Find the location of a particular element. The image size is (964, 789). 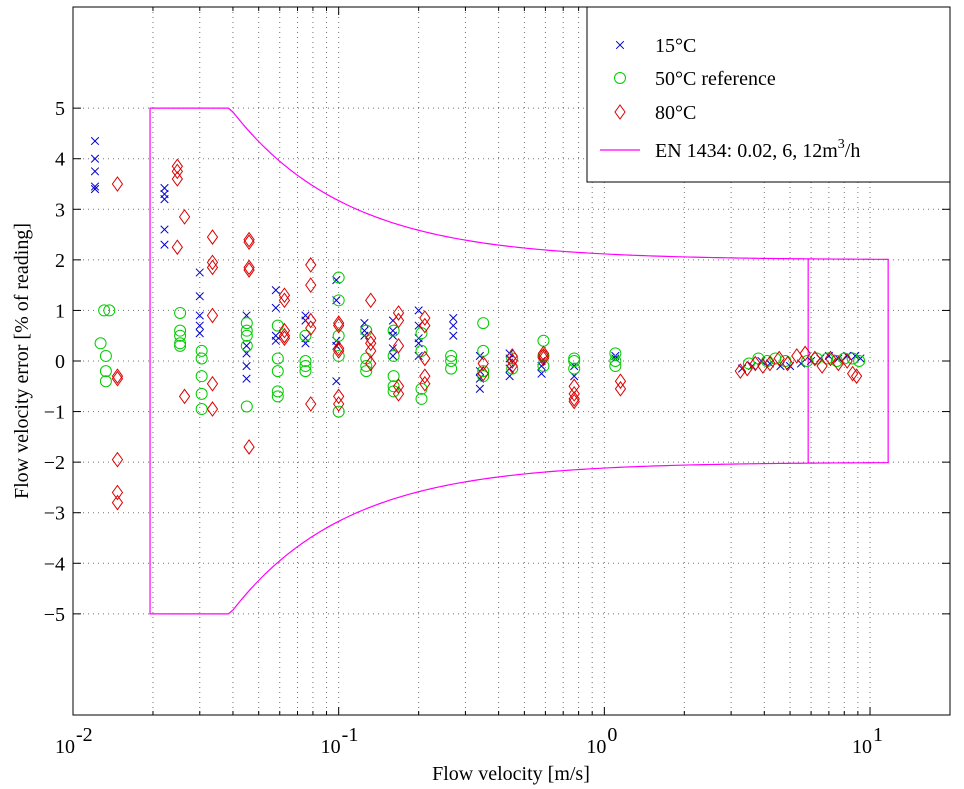

legend-label: 50°C reference is located at coordinates (715, 79).